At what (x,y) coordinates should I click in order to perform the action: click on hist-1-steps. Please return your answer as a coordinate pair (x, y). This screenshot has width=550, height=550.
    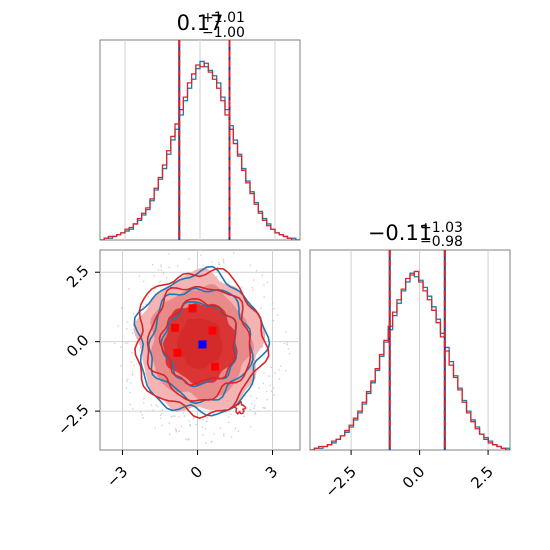
    Looking at the image, I should click on (200, 150).